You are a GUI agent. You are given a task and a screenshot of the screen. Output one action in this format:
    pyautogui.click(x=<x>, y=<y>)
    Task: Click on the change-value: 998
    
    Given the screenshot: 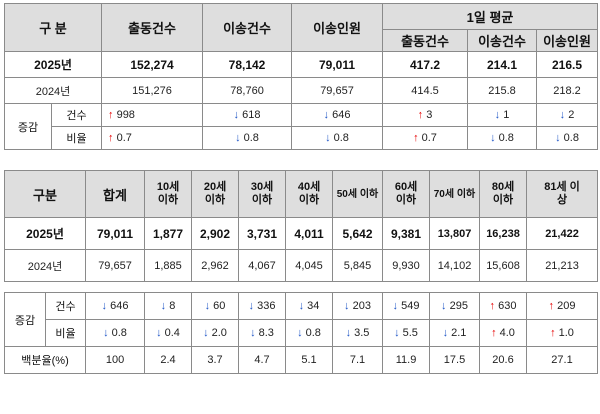 What is the action you would take?
    pyautogui.click(x=124, y=115)
    